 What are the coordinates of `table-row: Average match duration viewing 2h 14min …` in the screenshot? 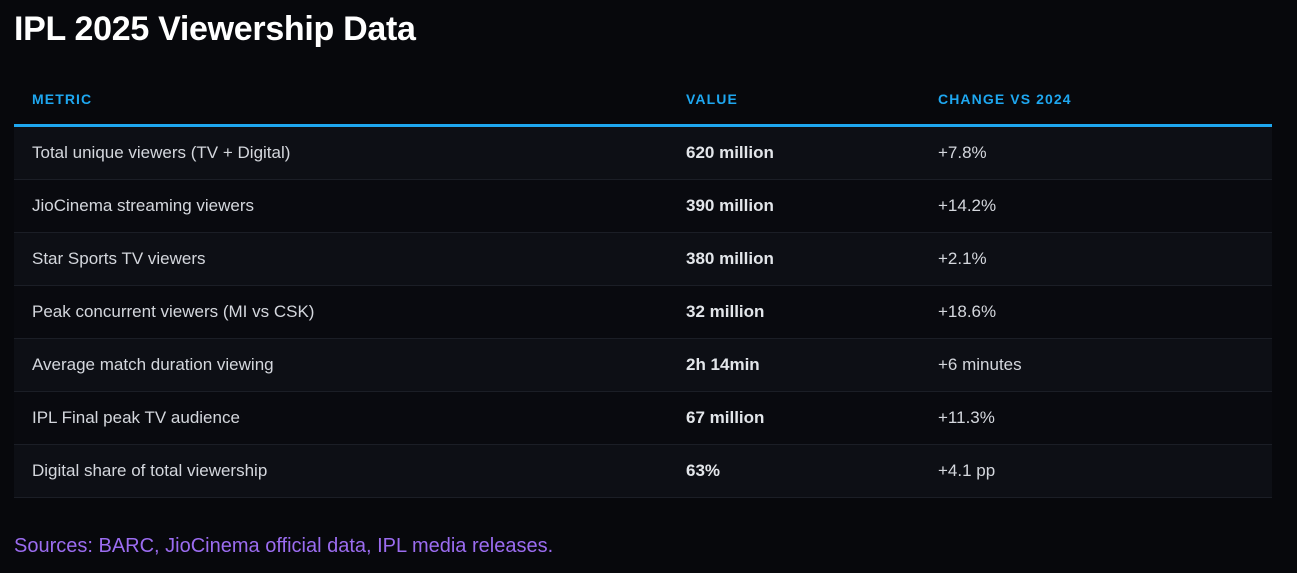 It's located at (643, 365).